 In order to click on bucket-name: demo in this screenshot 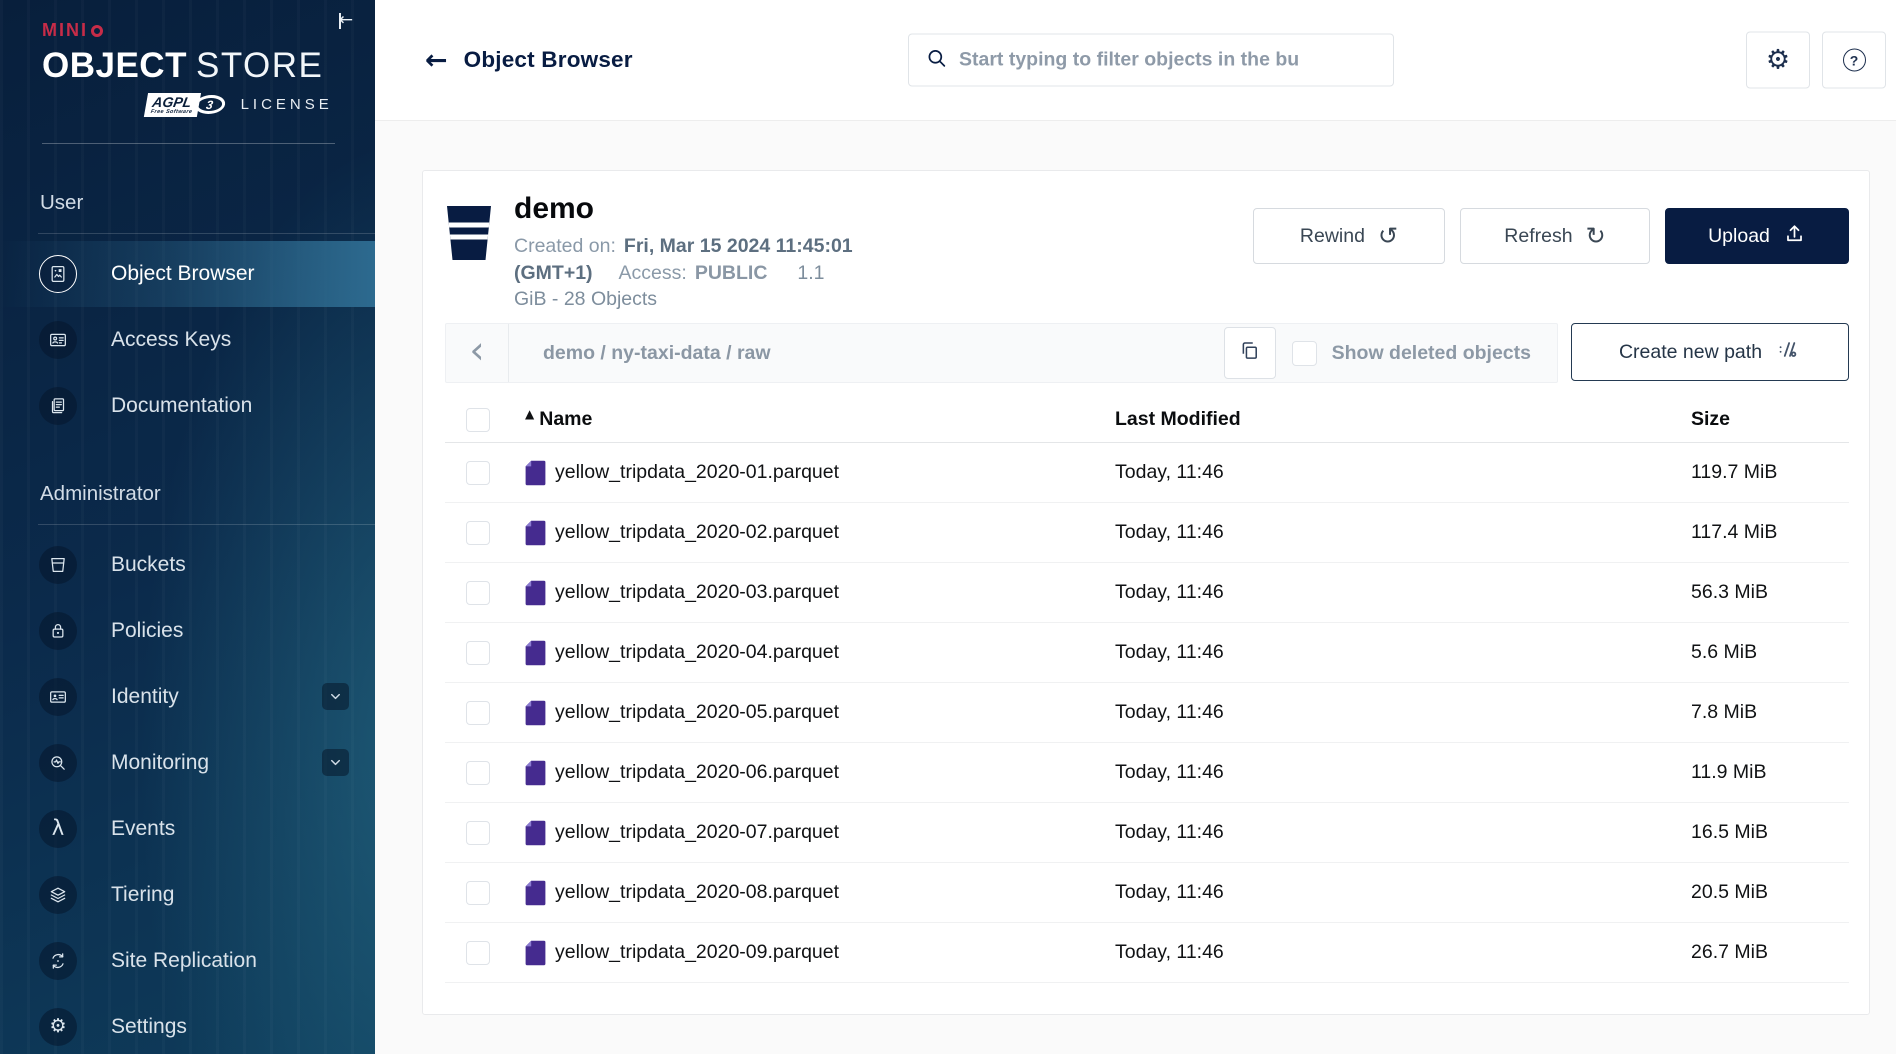, I will do `click(554, 208)`.